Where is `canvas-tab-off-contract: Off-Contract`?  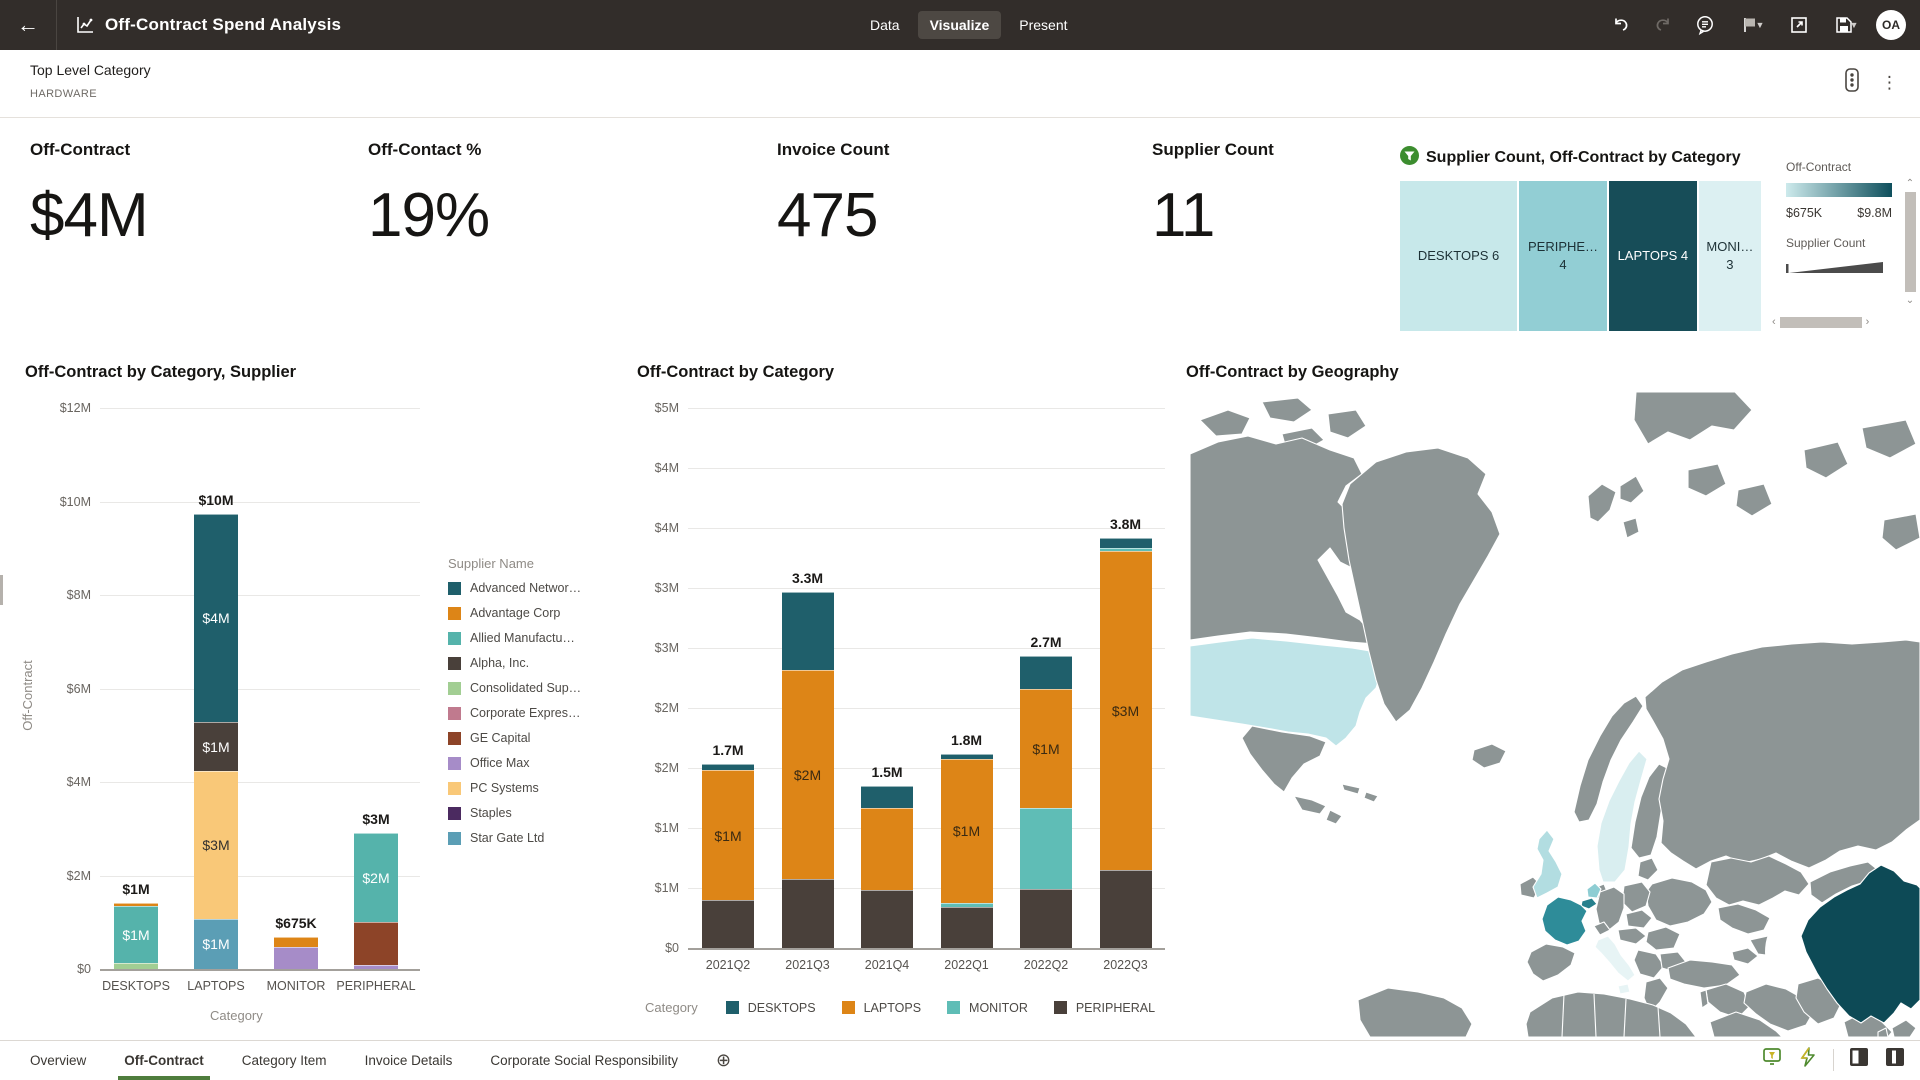 canvas-tab-off-contract: Off-Contract is located at coordinates (164, 1060).